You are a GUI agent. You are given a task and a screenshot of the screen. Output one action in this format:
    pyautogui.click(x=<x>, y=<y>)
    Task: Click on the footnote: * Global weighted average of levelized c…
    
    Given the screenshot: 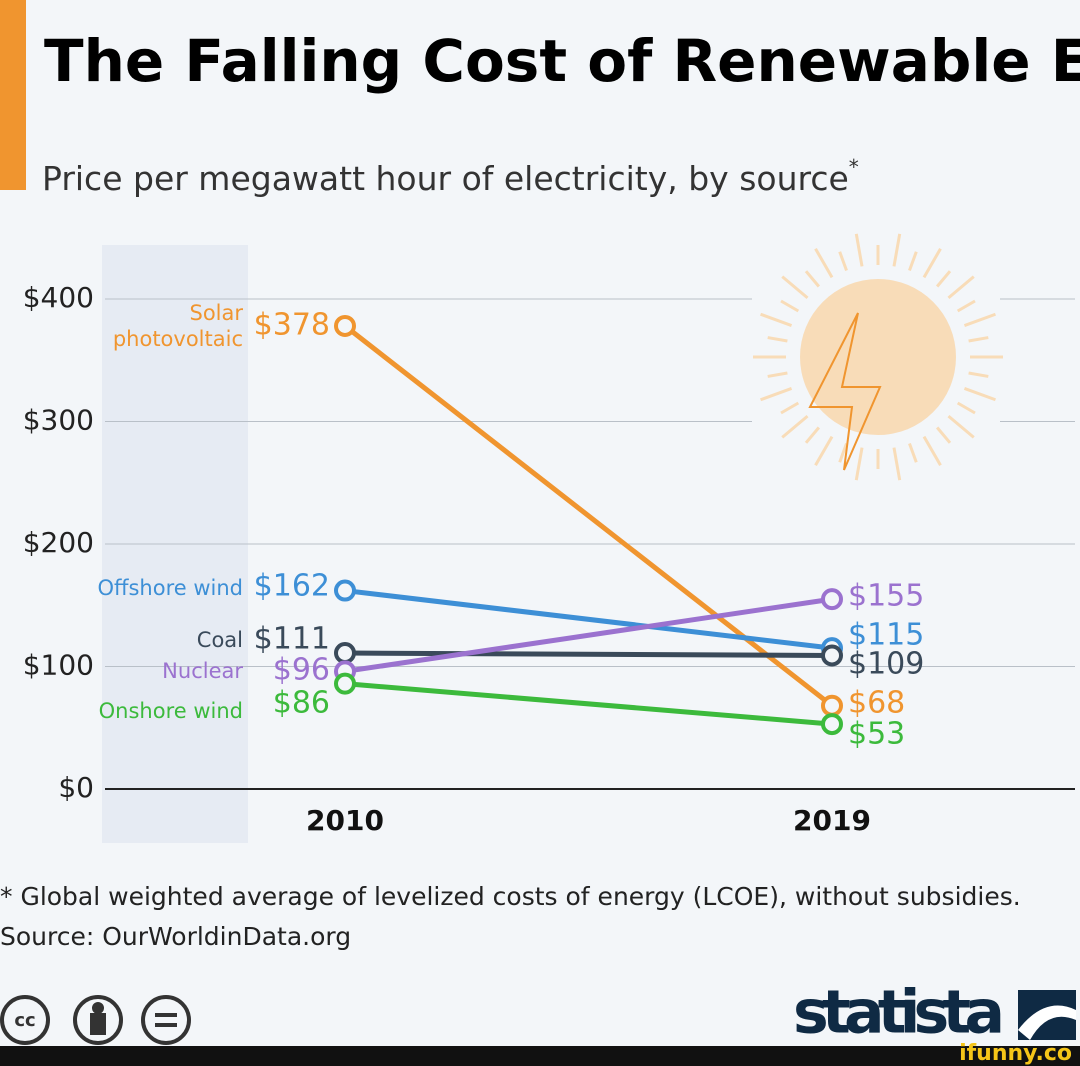 What is the action you would take?
    pyautogui.click(x=510, y=896)
    